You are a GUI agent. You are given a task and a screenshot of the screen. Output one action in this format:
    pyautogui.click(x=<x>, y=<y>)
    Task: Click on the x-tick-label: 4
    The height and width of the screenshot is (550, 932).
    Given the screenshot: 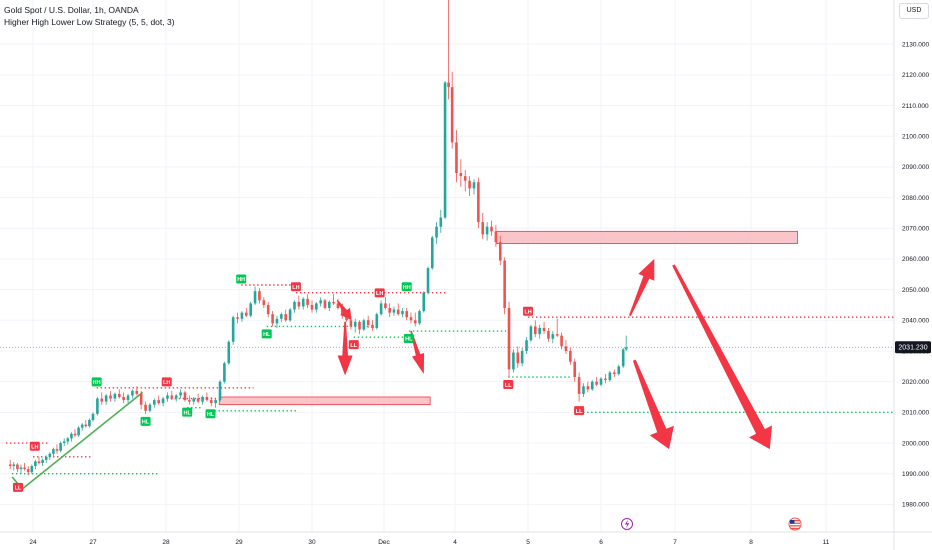 What is the action you would take?
    pyautogui.click(x=455, y=542)
    